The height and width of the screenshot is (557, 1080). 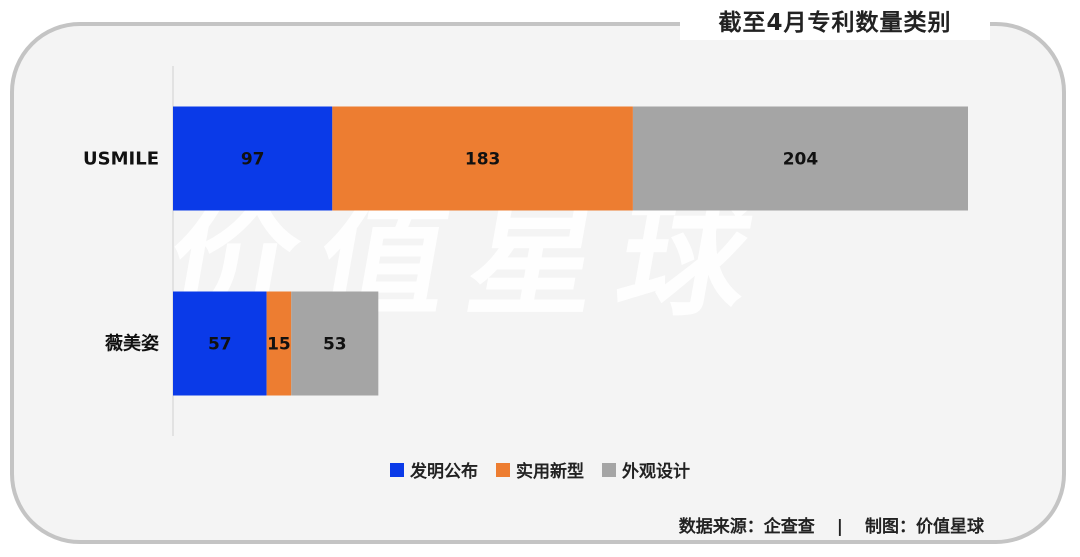 What do you see at coordinates (656, 472) in the screenshot?
I see `legend-label: 外观设计` at bounding box center [656, 472].